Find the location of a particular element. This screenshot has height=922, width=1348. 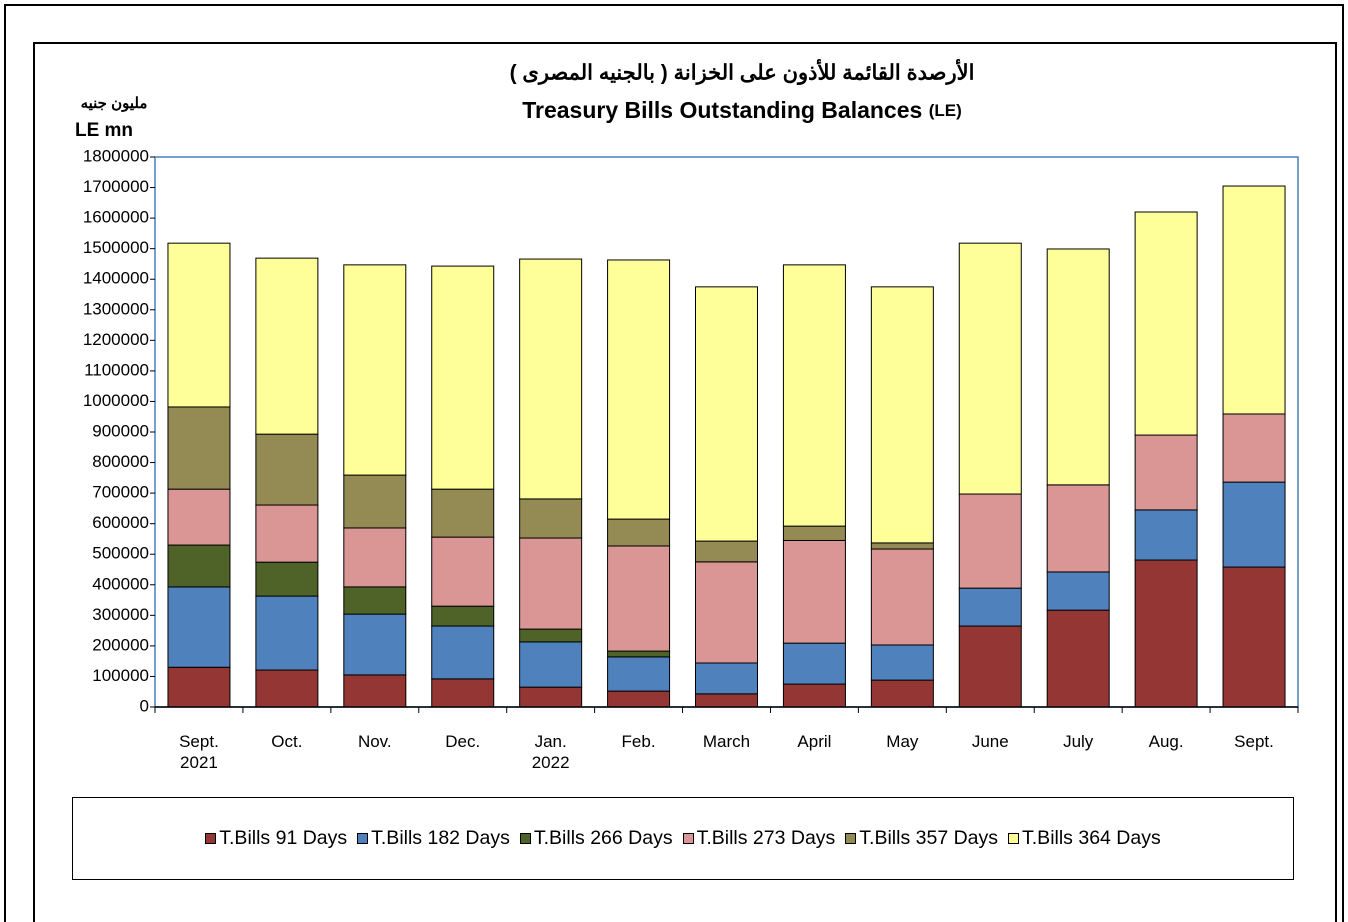

y-tick-label: 700000 is located at coordinates (120, 492).